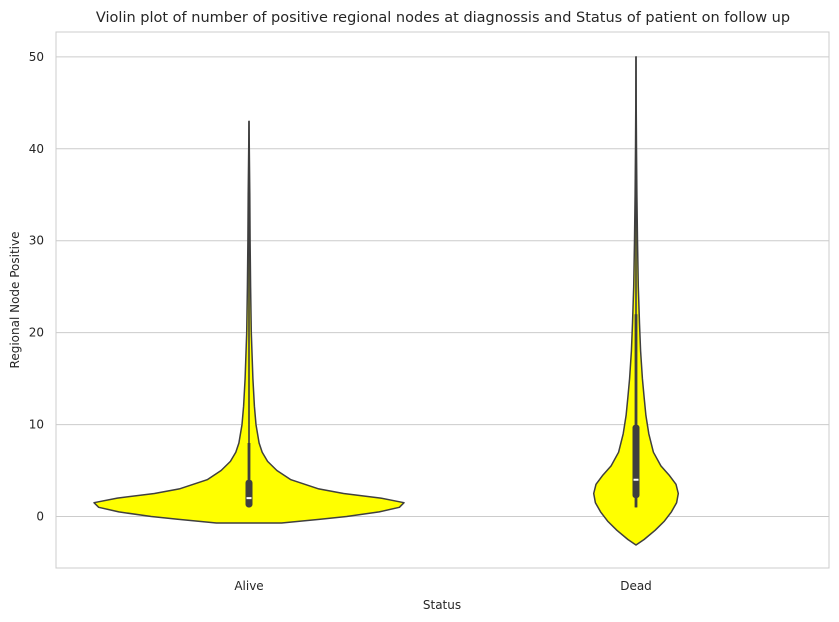 The height and width of the screenshot is (622, 839). Describe the element at coordinates (636, 461) in the screenshot. I see `violin-iqr-box-dead` at that location.